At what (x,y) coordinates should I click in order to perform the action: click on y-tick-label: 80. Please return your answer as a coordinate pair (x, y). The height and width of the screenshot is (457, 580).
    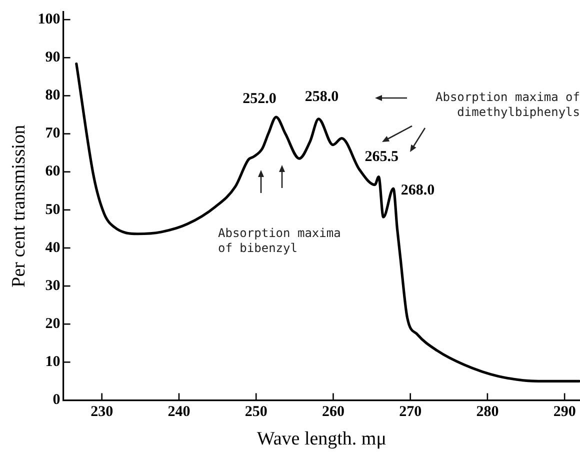
    Looking at the image, I should click on (52, 96).